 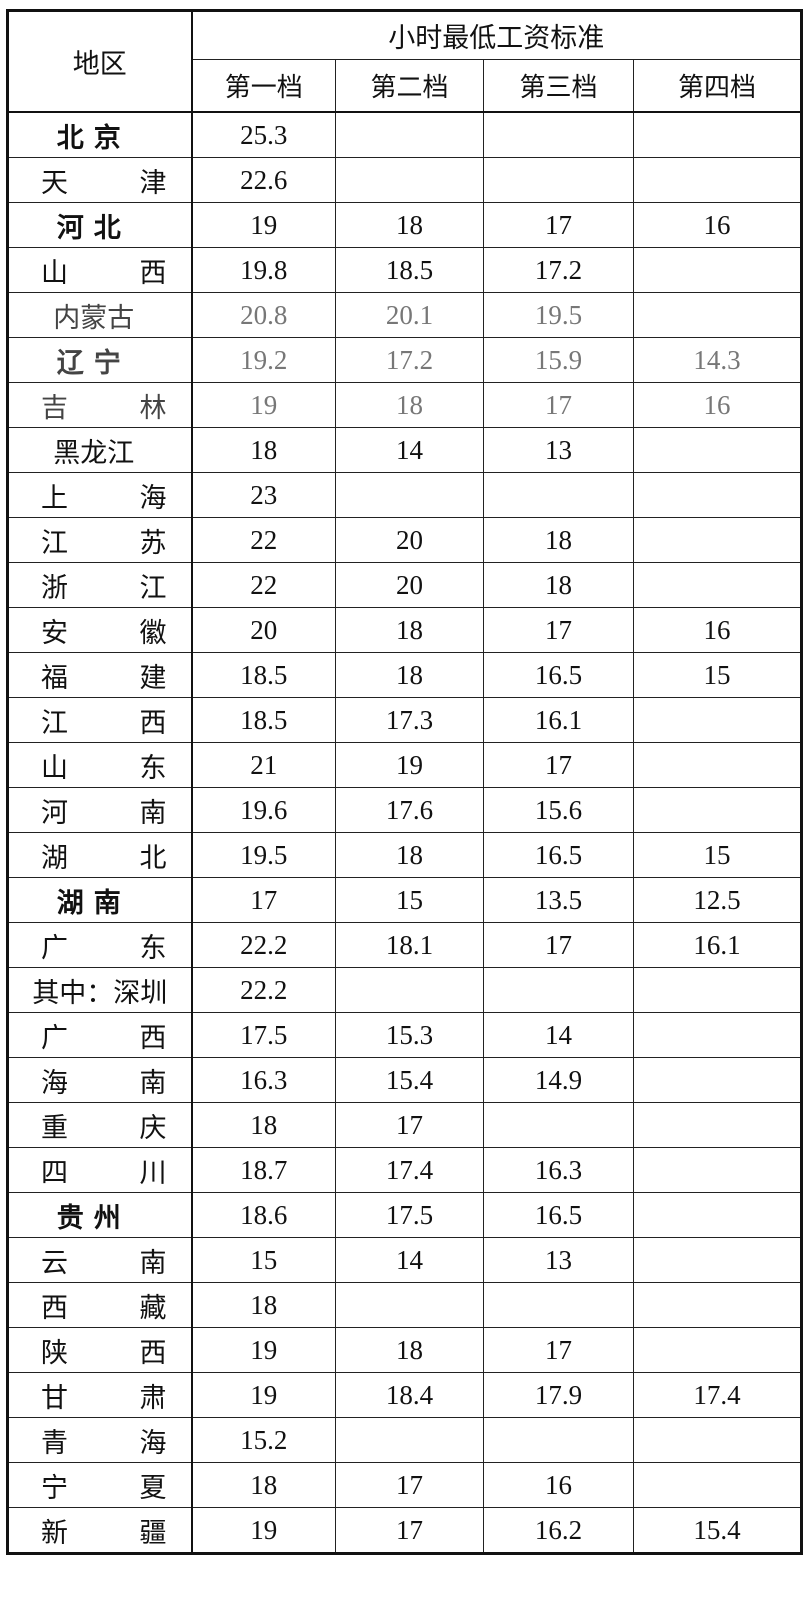 I want to click on tier-3-value: 16.5, so click(x=558, y=855).